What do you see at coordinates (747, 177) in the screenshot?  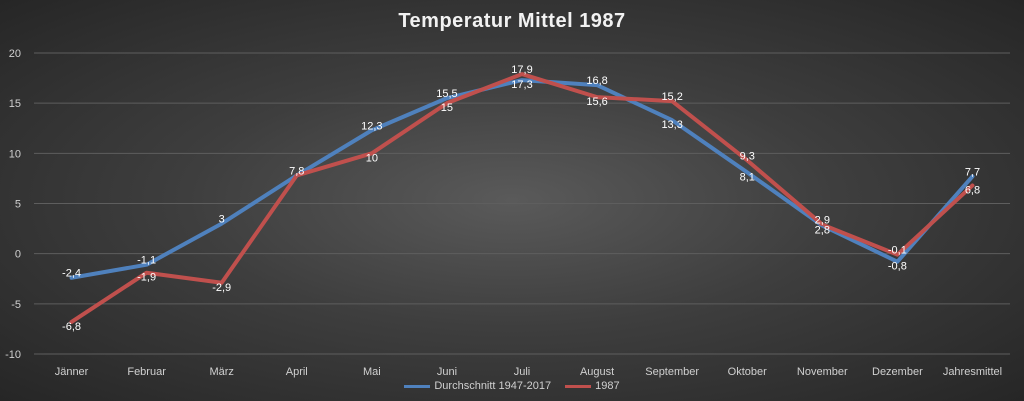 I see `data-label: 8,1` at bounding box center [747, 177].